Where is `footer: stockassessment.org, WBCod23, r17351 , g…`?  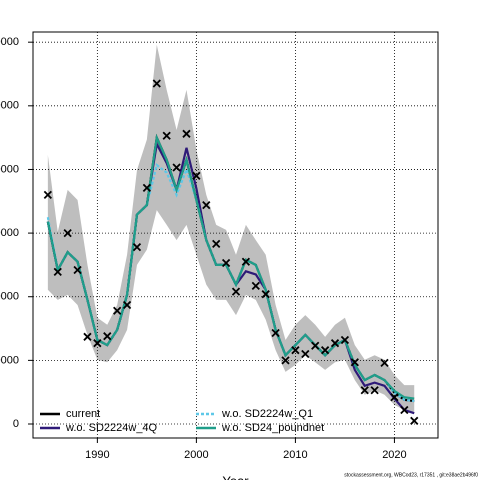 footer: stockassessment.org, WBCod23, r17351 , g… is located at coordinates (411, 475).